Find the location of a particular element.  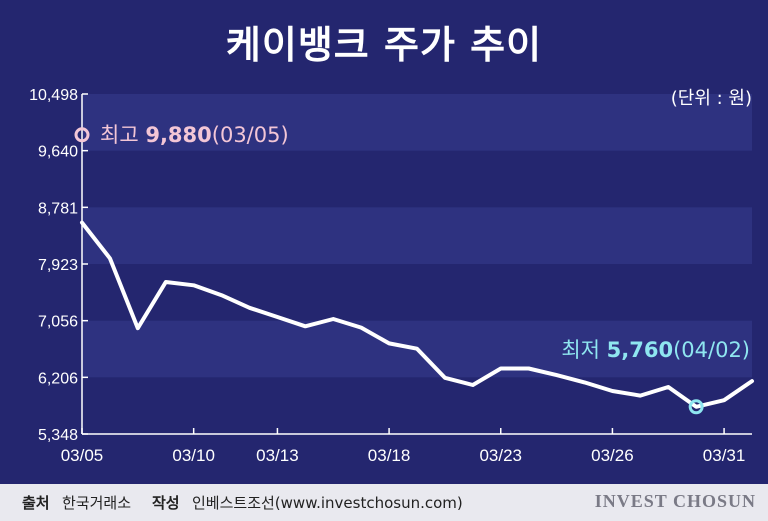

max-marker is located at coordinates (82, 135).